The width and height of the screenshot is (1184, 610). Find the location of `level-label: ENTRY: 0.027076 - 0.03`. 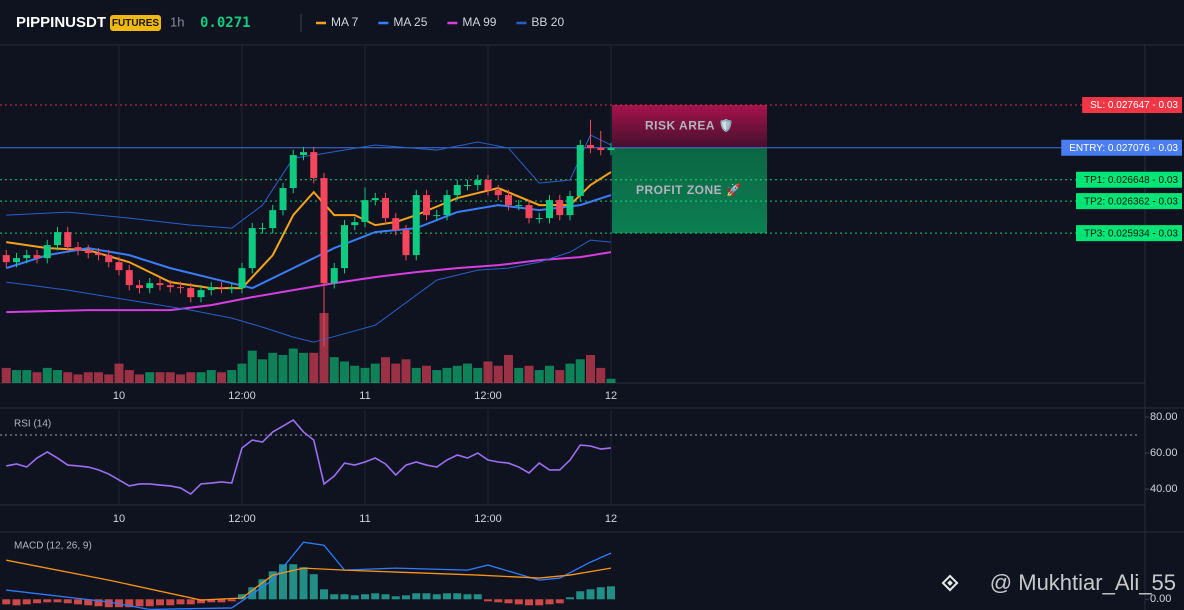

level-label: ENTRY: 0.027076 - 0.03 is located at coordinates (1123, 148).